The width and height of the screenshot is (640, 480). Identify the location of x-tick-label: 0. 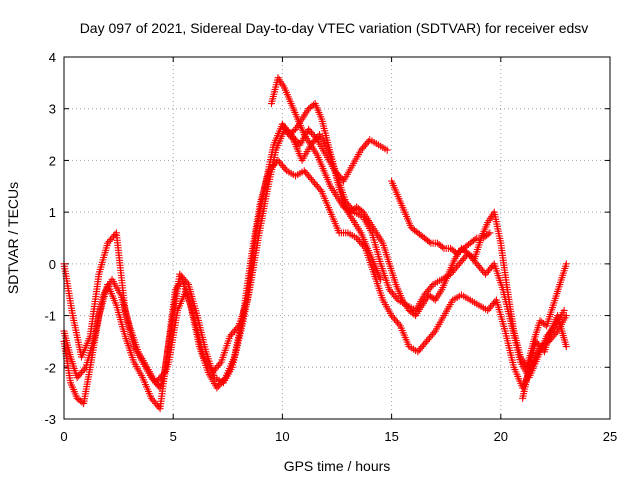
(63, 436).